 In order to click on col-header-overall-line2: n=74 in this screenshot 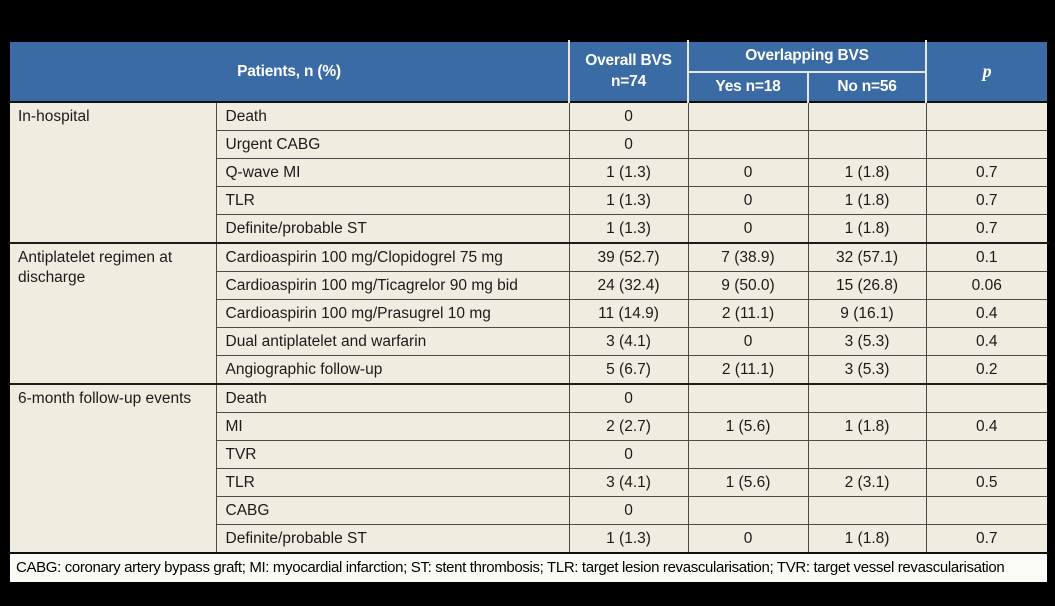, I will do `click(628, 81)`.